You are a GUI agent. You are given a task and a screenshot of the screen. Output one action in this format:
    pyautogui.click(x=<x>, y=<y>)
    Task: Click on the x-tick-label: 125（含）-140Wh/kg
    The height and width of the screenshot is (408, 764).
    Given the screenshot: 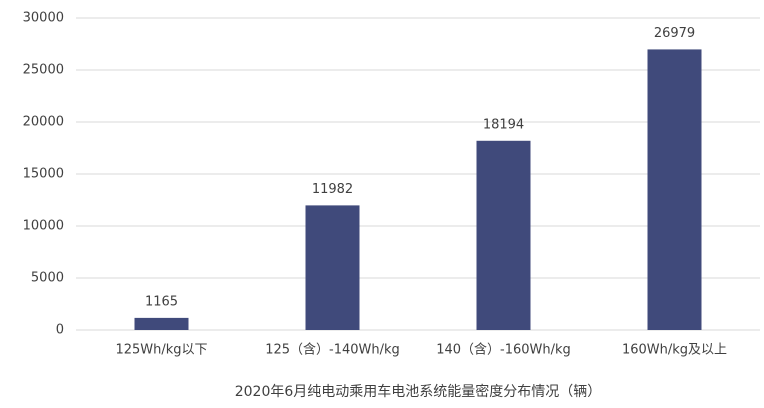 What is the action you would take?
    pyautogui.click(x=332, y=350)
    